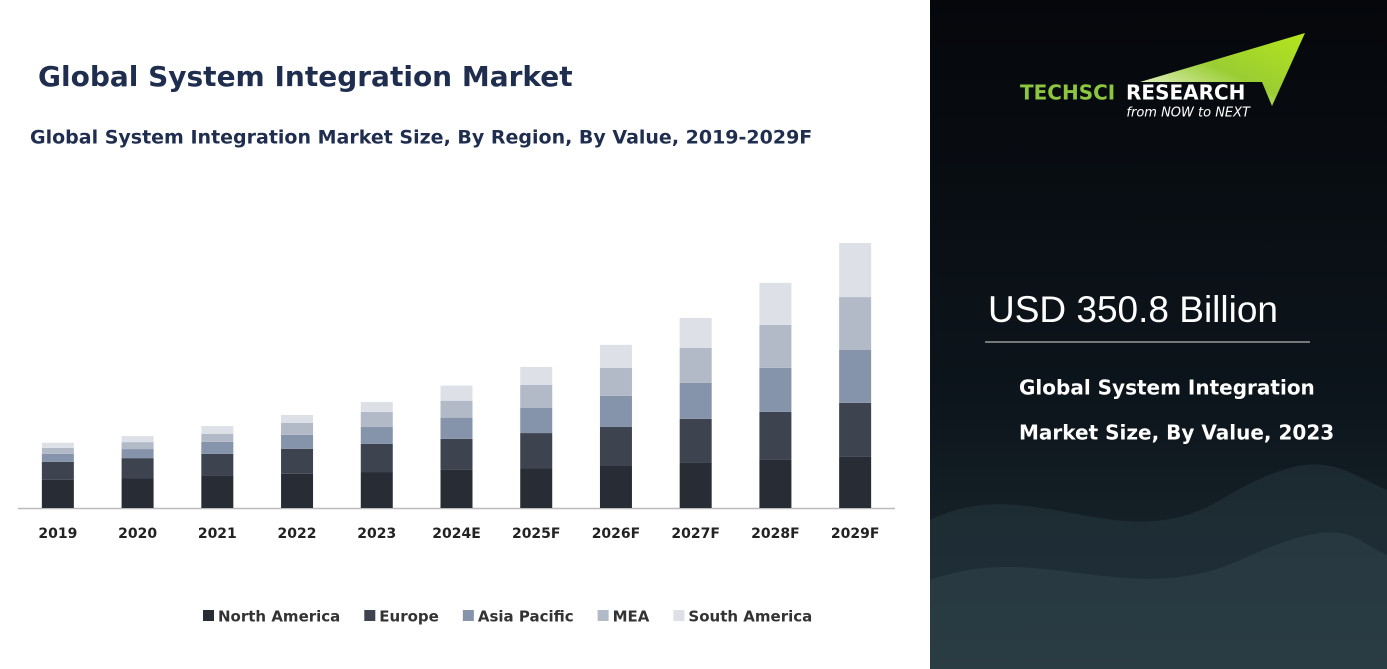 The width and height of the screenshot is (1387, 669). I want to click on logo-text: TECHSCI, so click(1067, 93).